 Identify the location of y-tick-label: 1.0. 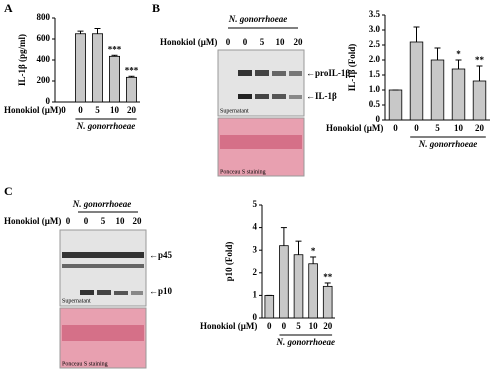
(375, 89).